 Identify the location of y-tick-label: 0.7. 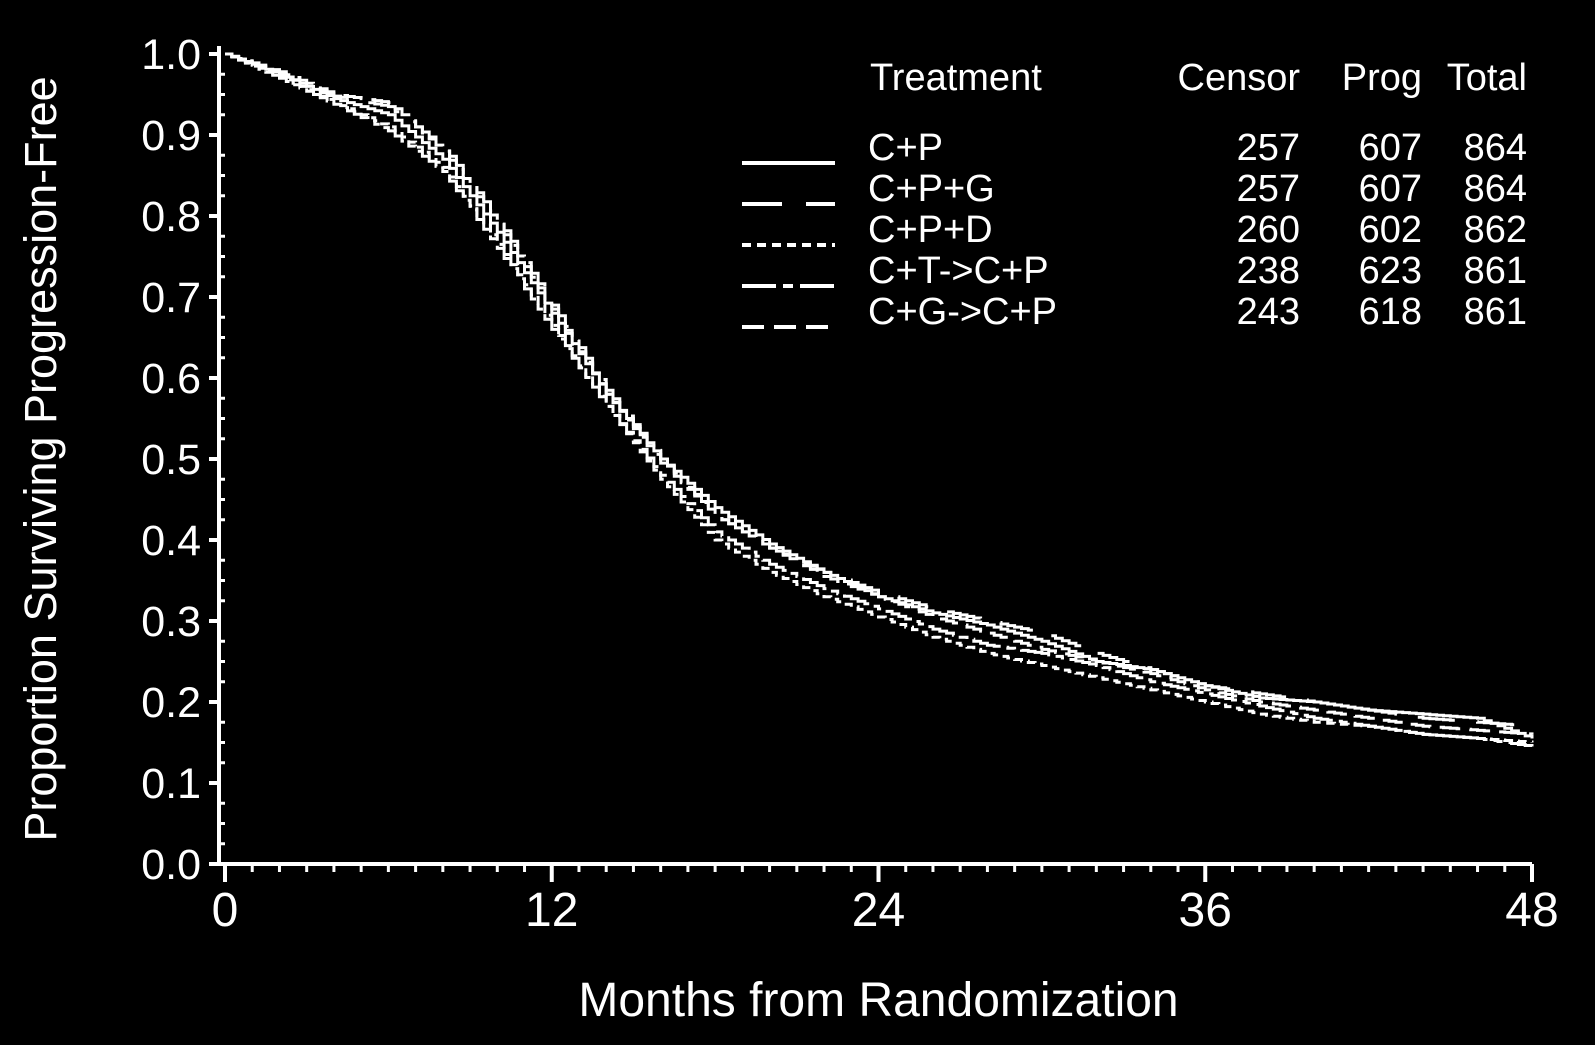
(171, 298).